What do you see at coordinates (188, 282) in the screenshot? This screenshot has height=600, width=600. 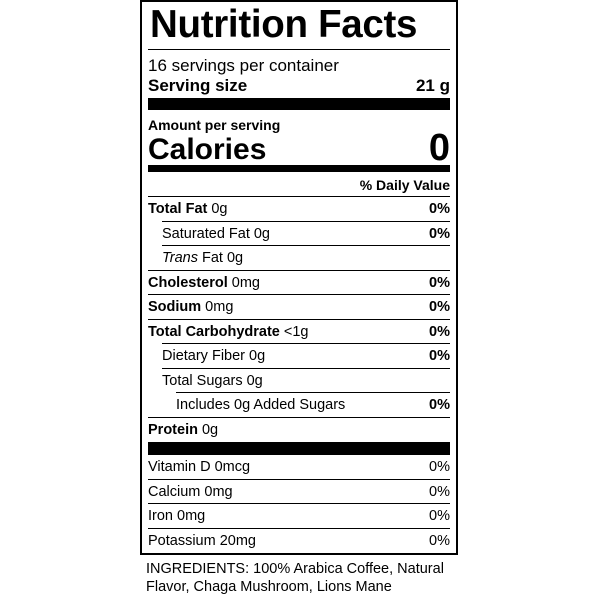 I see `nutrient-name: Cholesterol` at bounding box center [188, 282].